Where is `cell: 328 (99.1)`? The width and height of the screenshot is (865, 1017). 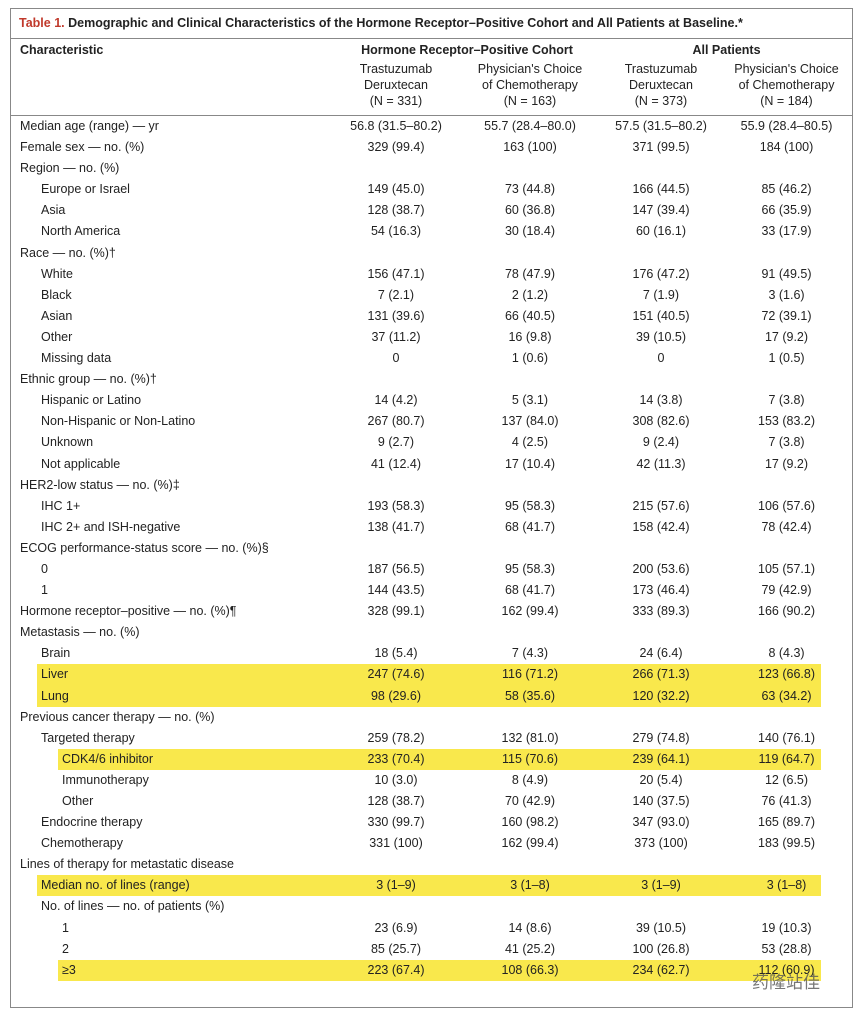
cell: 328 (99.1) is located at coordinates (396, 611).